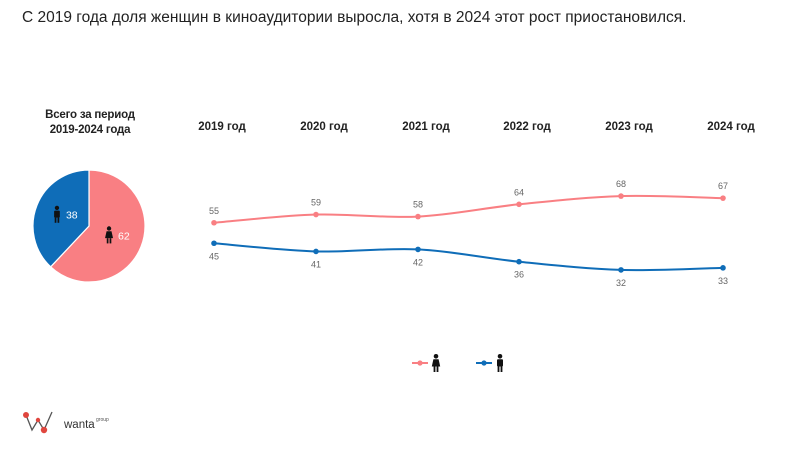 This screenshot has width=800, height=450. What do you see at coordinates (629, 127) in the screenshot?
I see `year-label: 2023 год` at bounding box center [629, 127].